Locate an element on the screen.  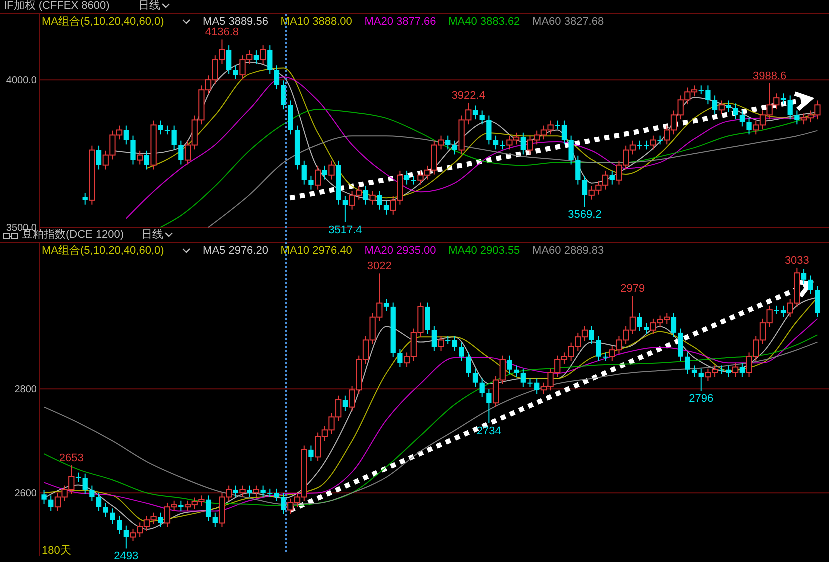
legend-label: MA5 2976.20 is located at coordinates (235, 251).